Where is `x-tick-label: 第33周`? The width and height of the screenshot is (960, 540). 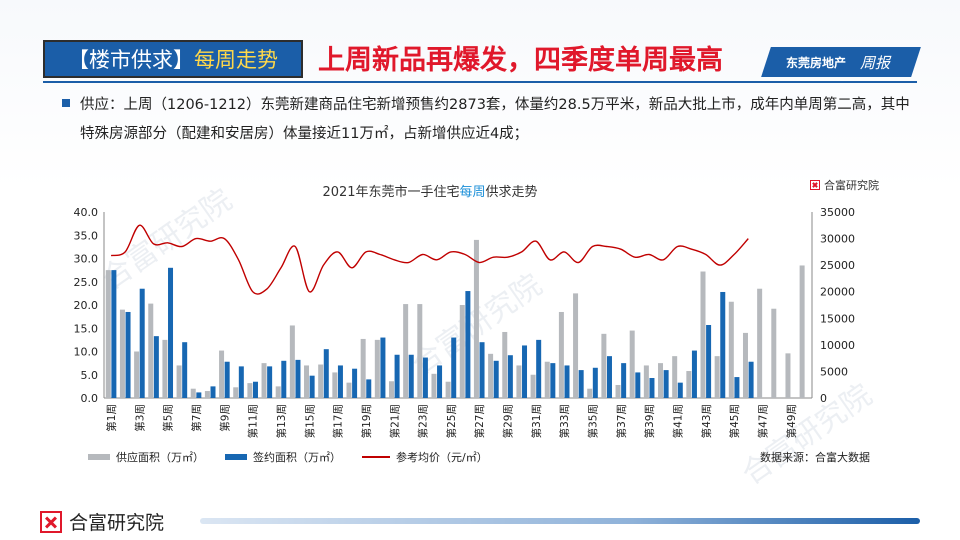
x-tick-label: 第33周 is located at coordinates (564, 421).